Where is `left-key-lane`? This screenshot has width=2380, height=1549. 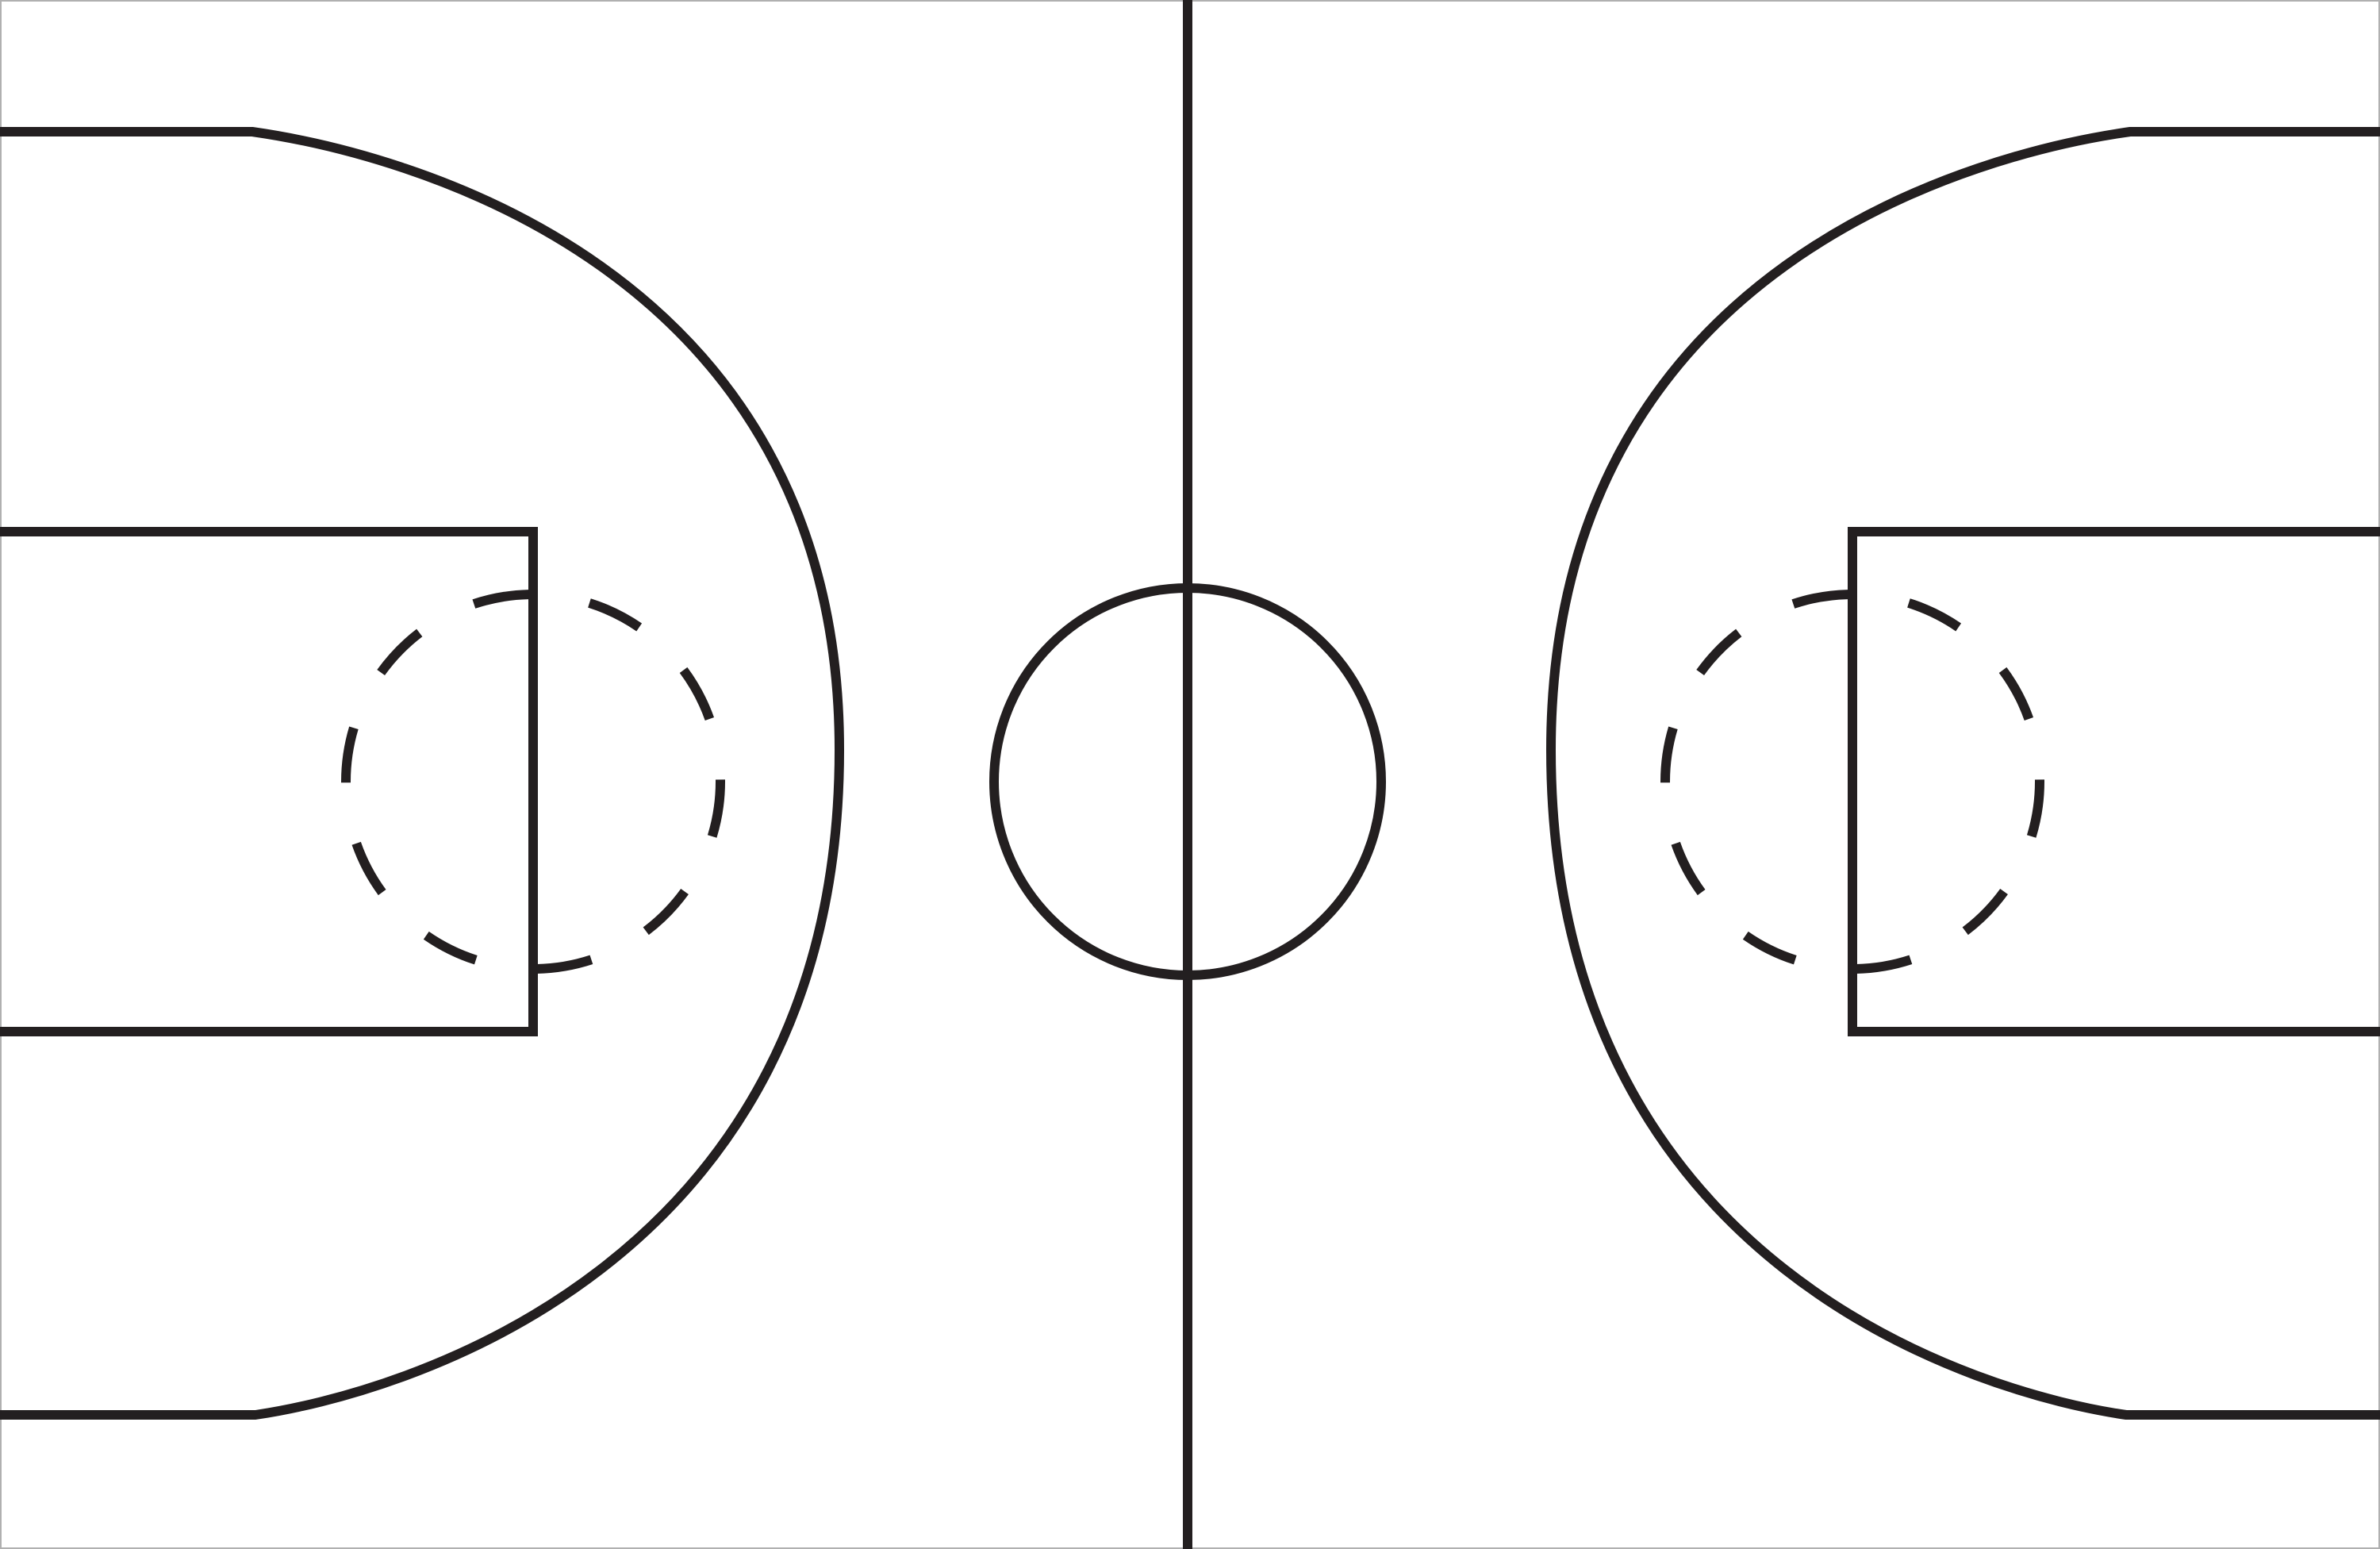 left-key-lane is located at coordinates (269, 781).